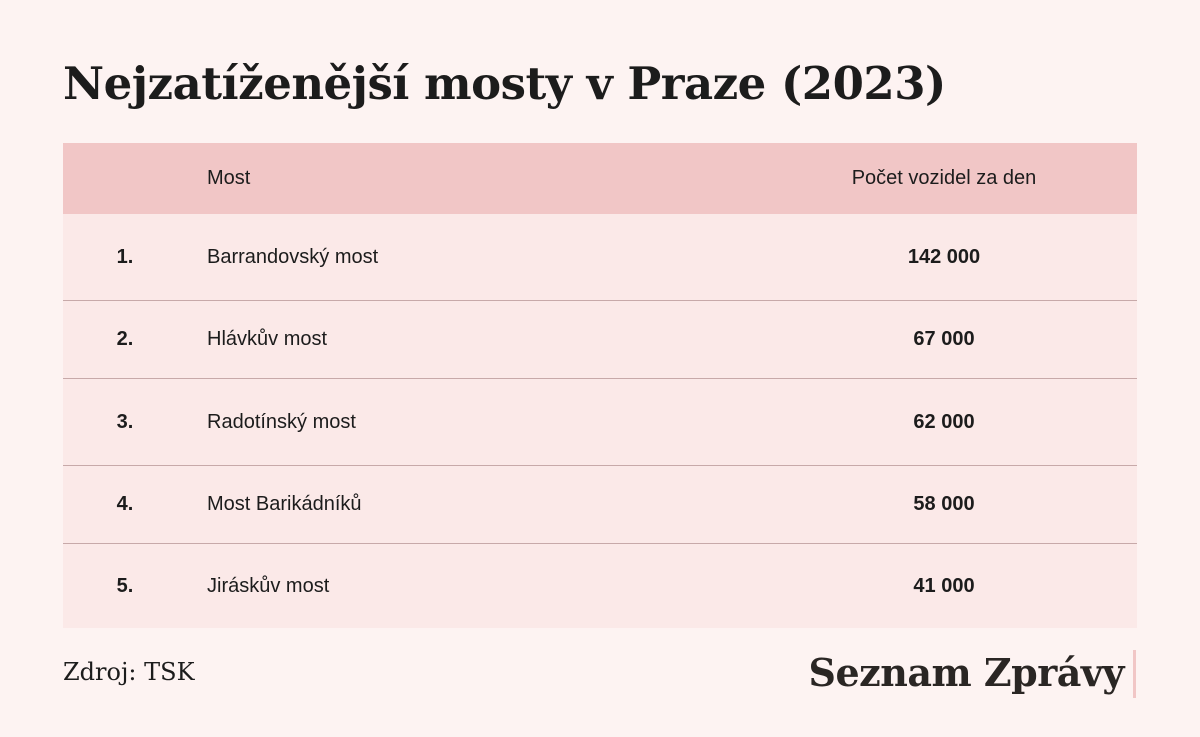  Describe the element at coordinates (125, 256) in the screenshot. I see `row-rank: 1.` at that location.